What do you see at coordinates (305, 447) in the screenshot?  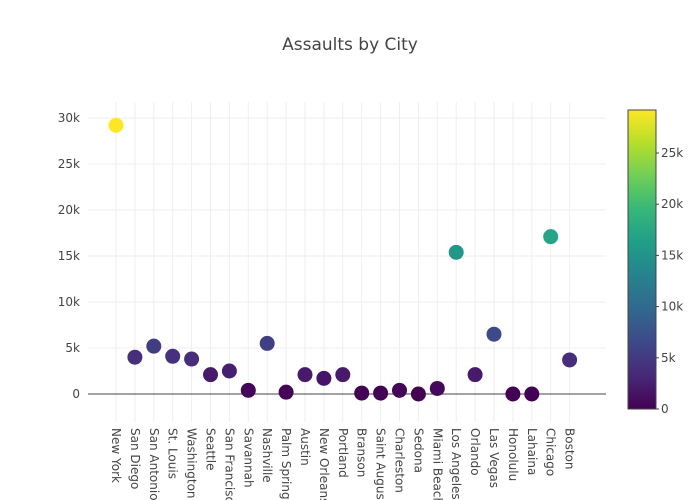 I see `x-tick-label: Austin` at bounding box center [305, 447].